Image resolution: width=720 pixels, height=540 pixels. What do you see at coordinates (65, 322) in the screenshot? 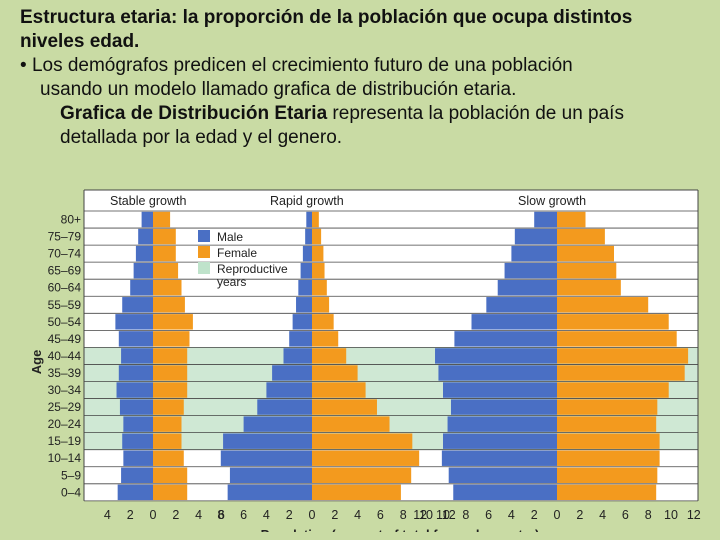
I see `age-group-label: 50–54` at bounding box center [65, 322].